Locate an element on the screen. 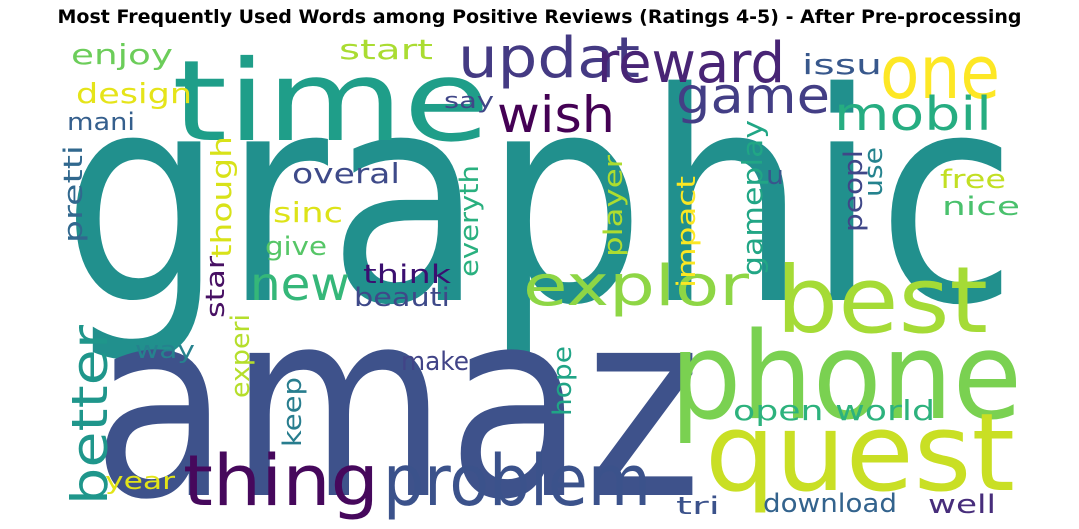 The image size is (1079, 529). word: make is located at coordinates (435, 362).